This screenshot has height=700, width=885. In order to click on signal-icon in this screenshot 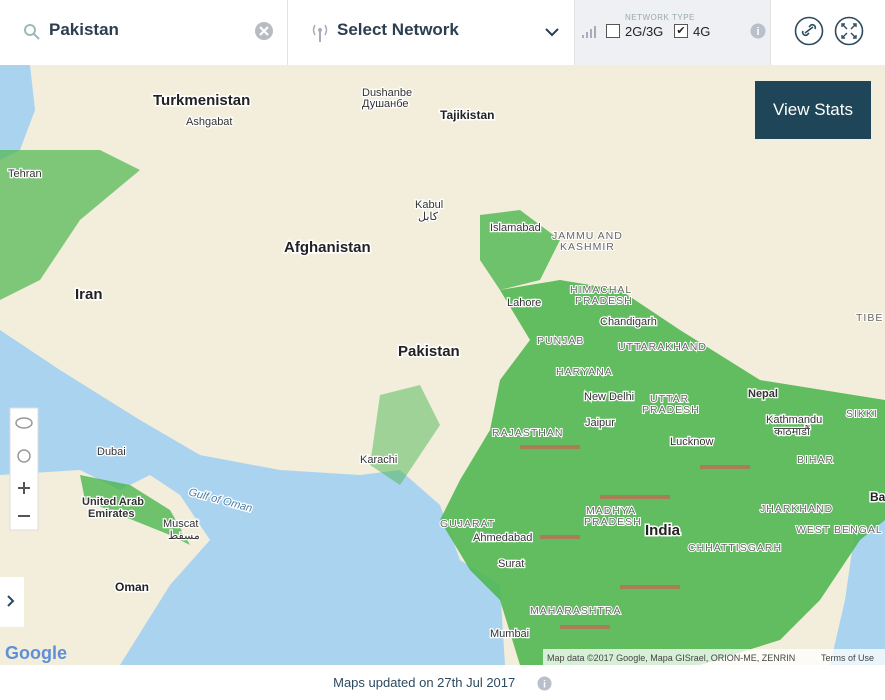, I will do `click(589, 32)`.